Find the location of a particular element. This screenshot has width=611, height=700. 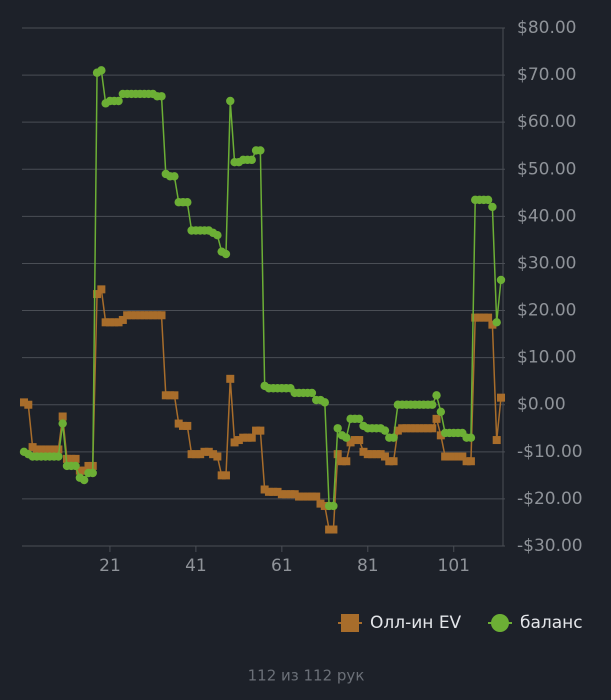

footer: 112 из 112 рук is located at coordinates (306, 676).